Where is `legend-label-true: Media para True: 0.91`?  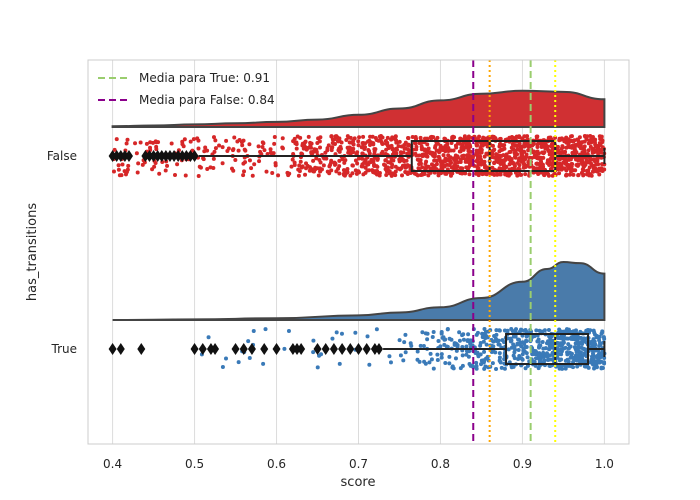 legend-label-true: Media para True: 0.91 is located at coordinates (204, 78).